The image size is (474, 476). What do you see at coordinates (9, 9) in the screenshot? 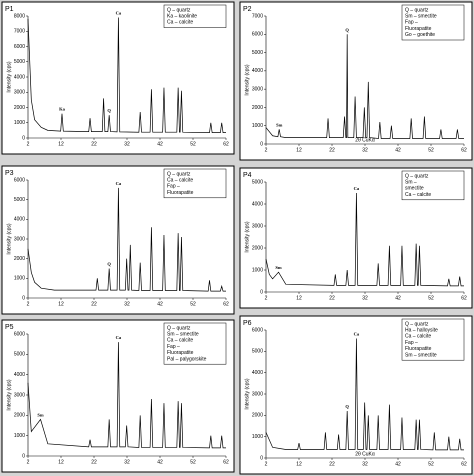
I see `panel-label: P1` at bounding box center [9, 9].